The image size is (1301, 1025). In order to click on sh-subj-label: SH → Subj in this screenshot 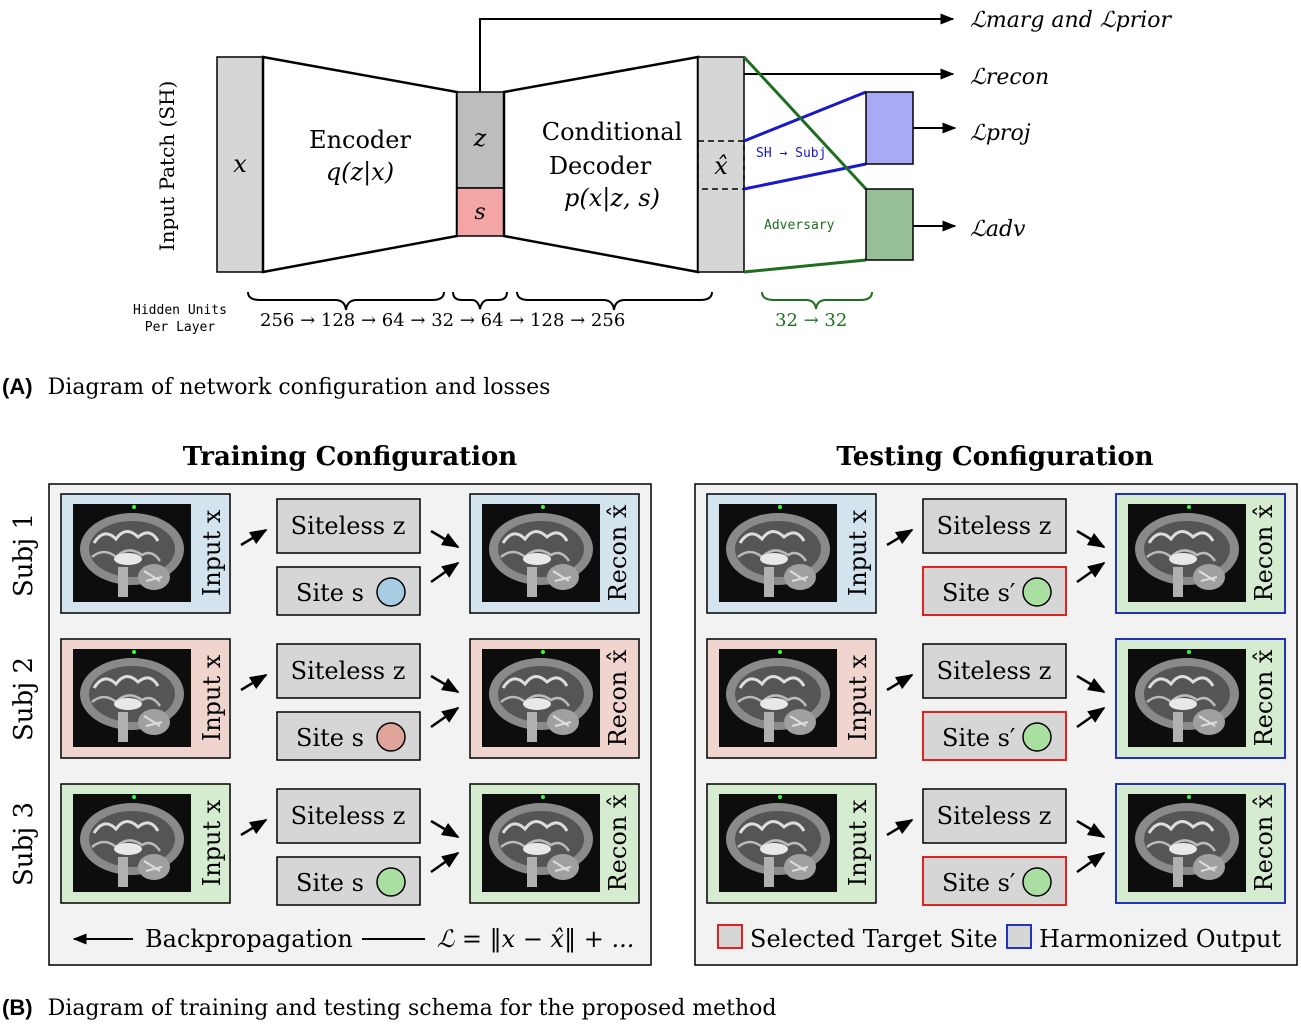, I will do `click(791, 153)`.